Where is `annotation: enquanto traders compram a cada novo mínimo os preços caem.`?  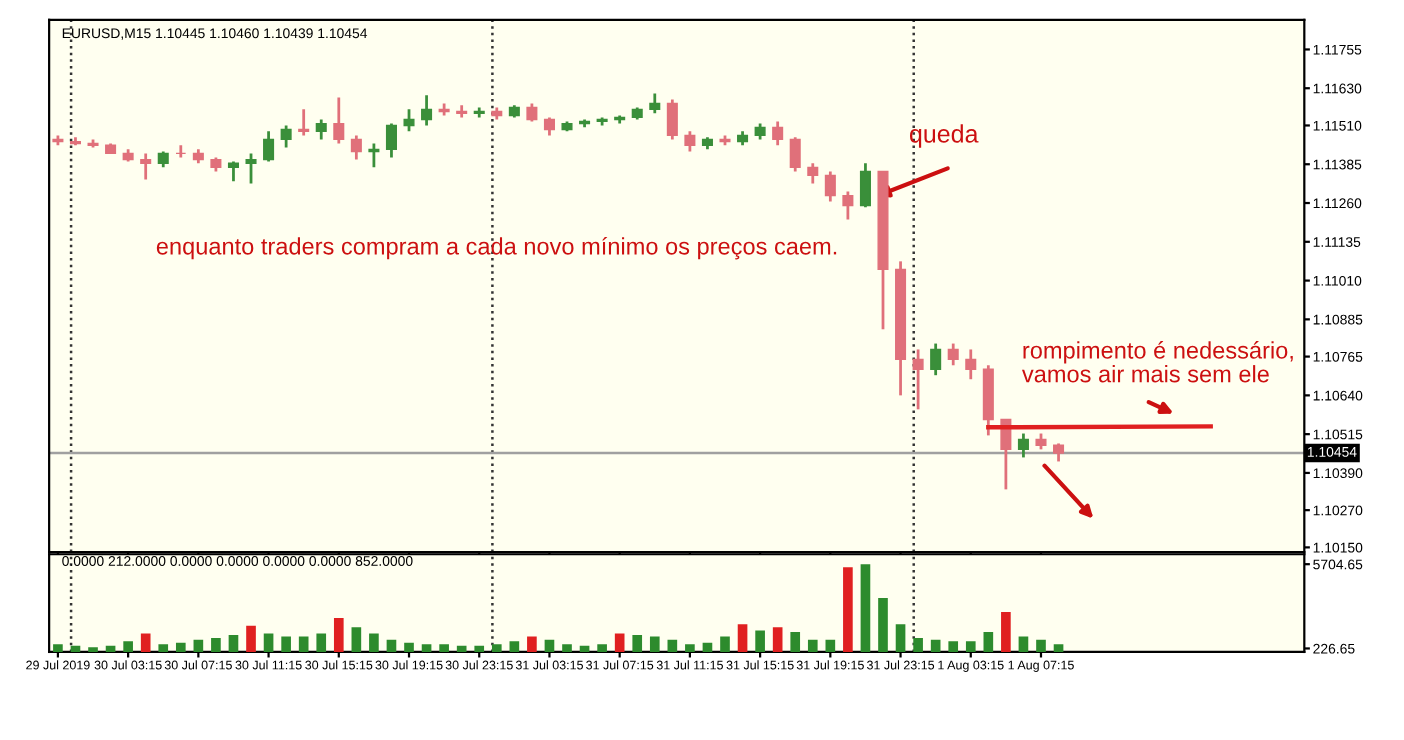
annotation: enquanto traders compram a cada novo mínimo os preços caem. is located at coordinates (496, 248).